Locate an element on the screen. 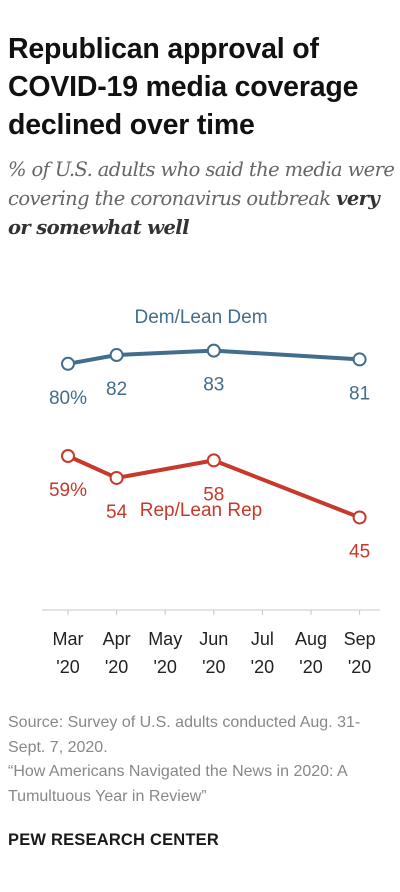  series-label-dem: Dem/Lean Dem is located at coordinates (200, 317).